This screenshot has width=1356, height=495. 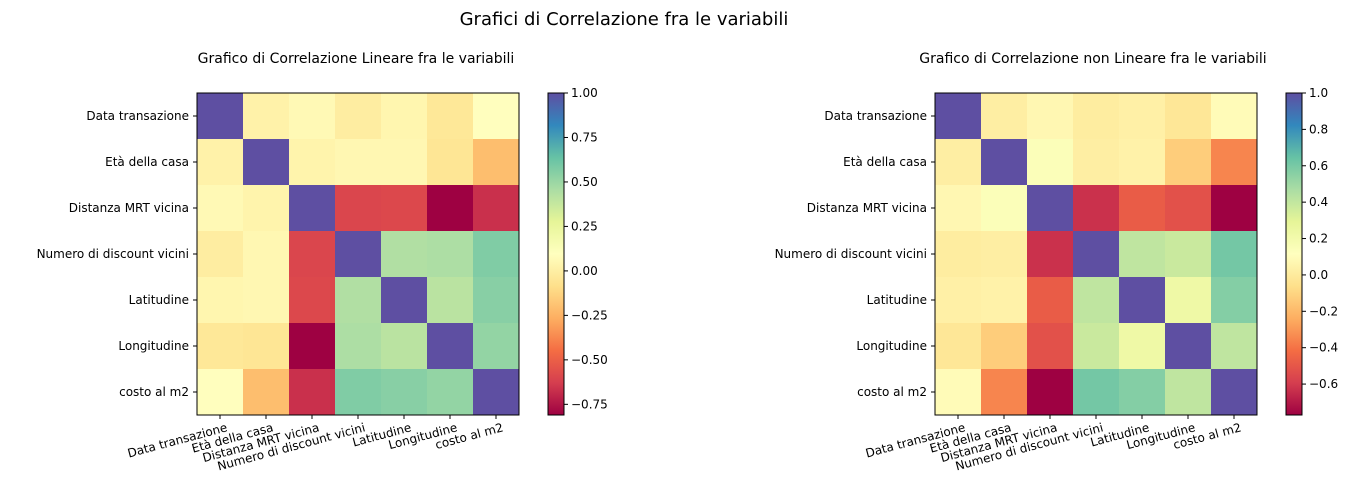 What do you see at coordinates (584, 271) in the screenshot?
I see `colorbar-tick-label: 0.00` at bounding box center [584, 271].